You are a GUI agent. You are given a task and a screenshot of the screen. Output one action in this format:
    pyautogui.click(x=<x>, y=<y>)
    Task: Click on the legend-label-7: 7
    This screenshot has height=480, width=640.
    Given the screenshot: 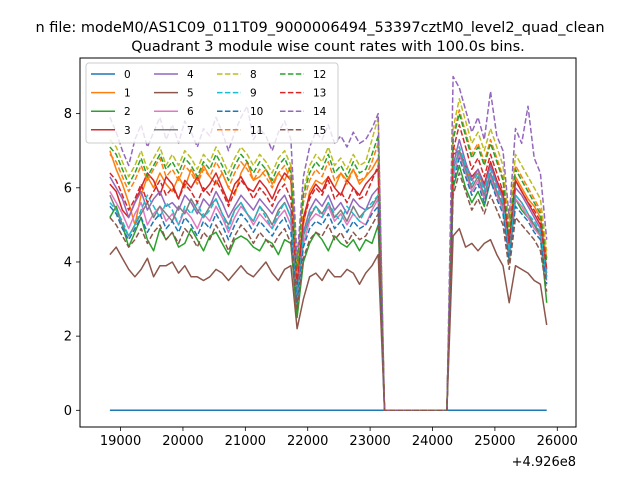 What is the action you would take?
    pyautogui.click(x=190, y=131)
    